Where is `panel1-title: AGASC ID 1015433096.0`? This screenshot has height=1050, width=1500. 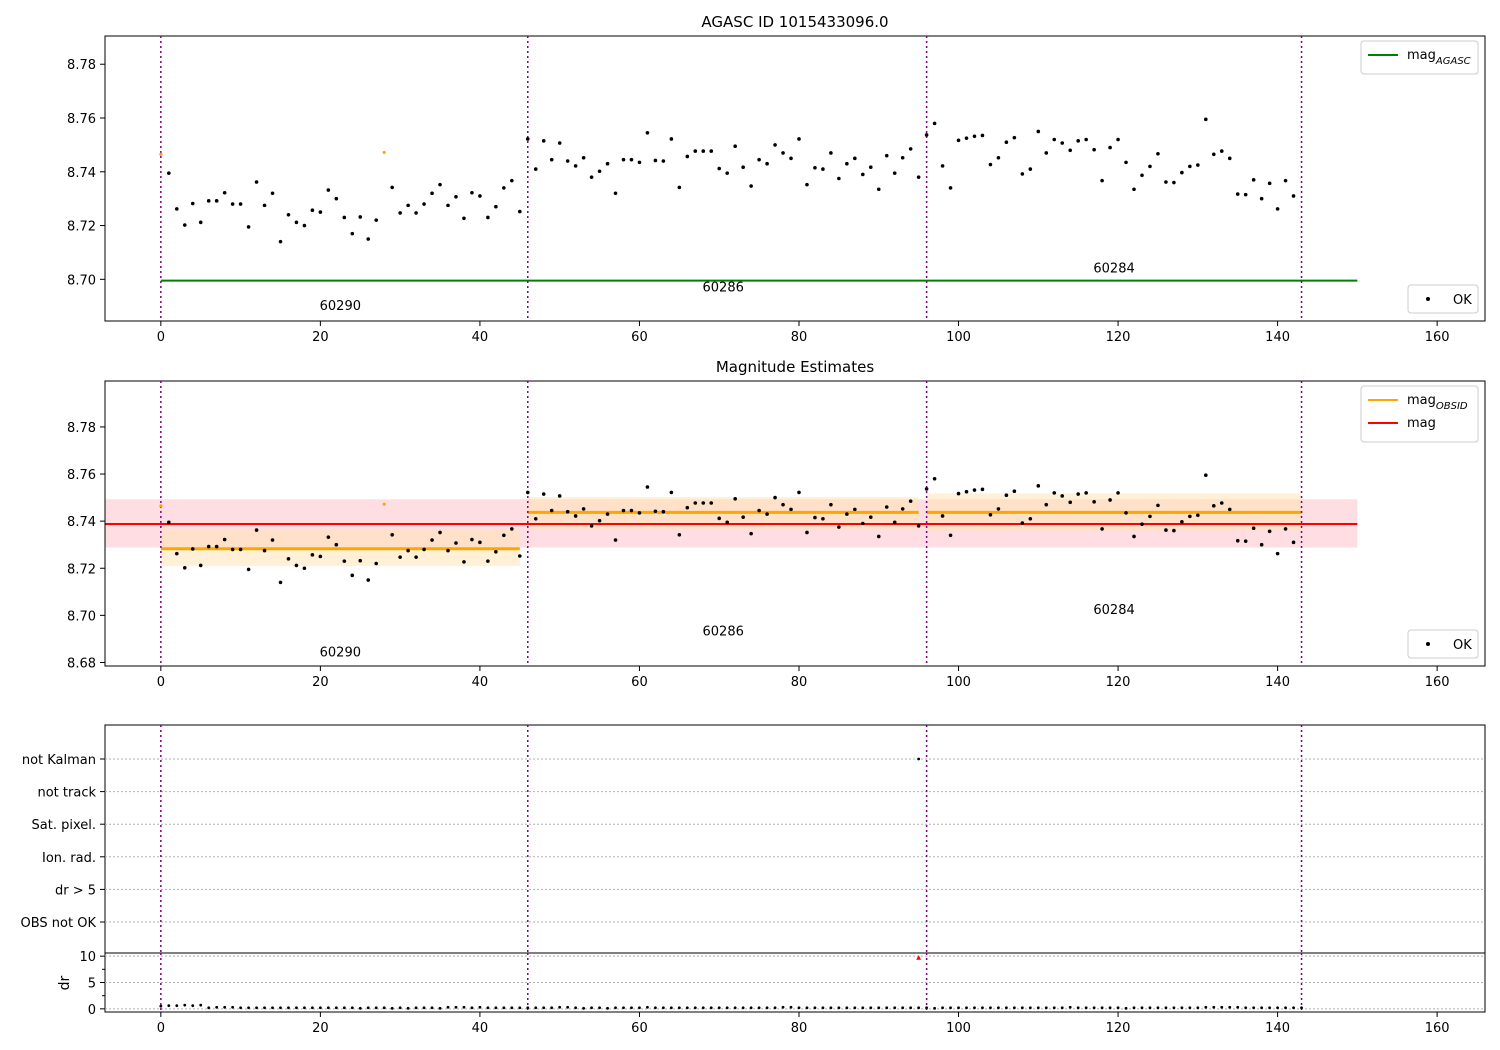 panel1-title: AGASC ID 1015433096.0 is located at coordinates (794, 22).